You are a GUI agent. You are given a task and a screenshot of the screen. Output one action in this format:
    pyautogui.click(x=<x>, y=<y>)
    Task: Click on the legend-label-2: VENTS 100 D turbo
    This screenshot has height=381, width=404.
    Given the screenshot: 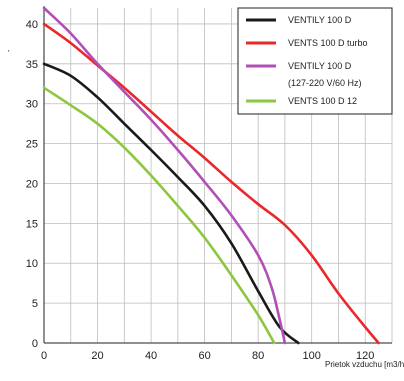 What is the action you would take?
    pyautogui.click(x=328, y=43)
    